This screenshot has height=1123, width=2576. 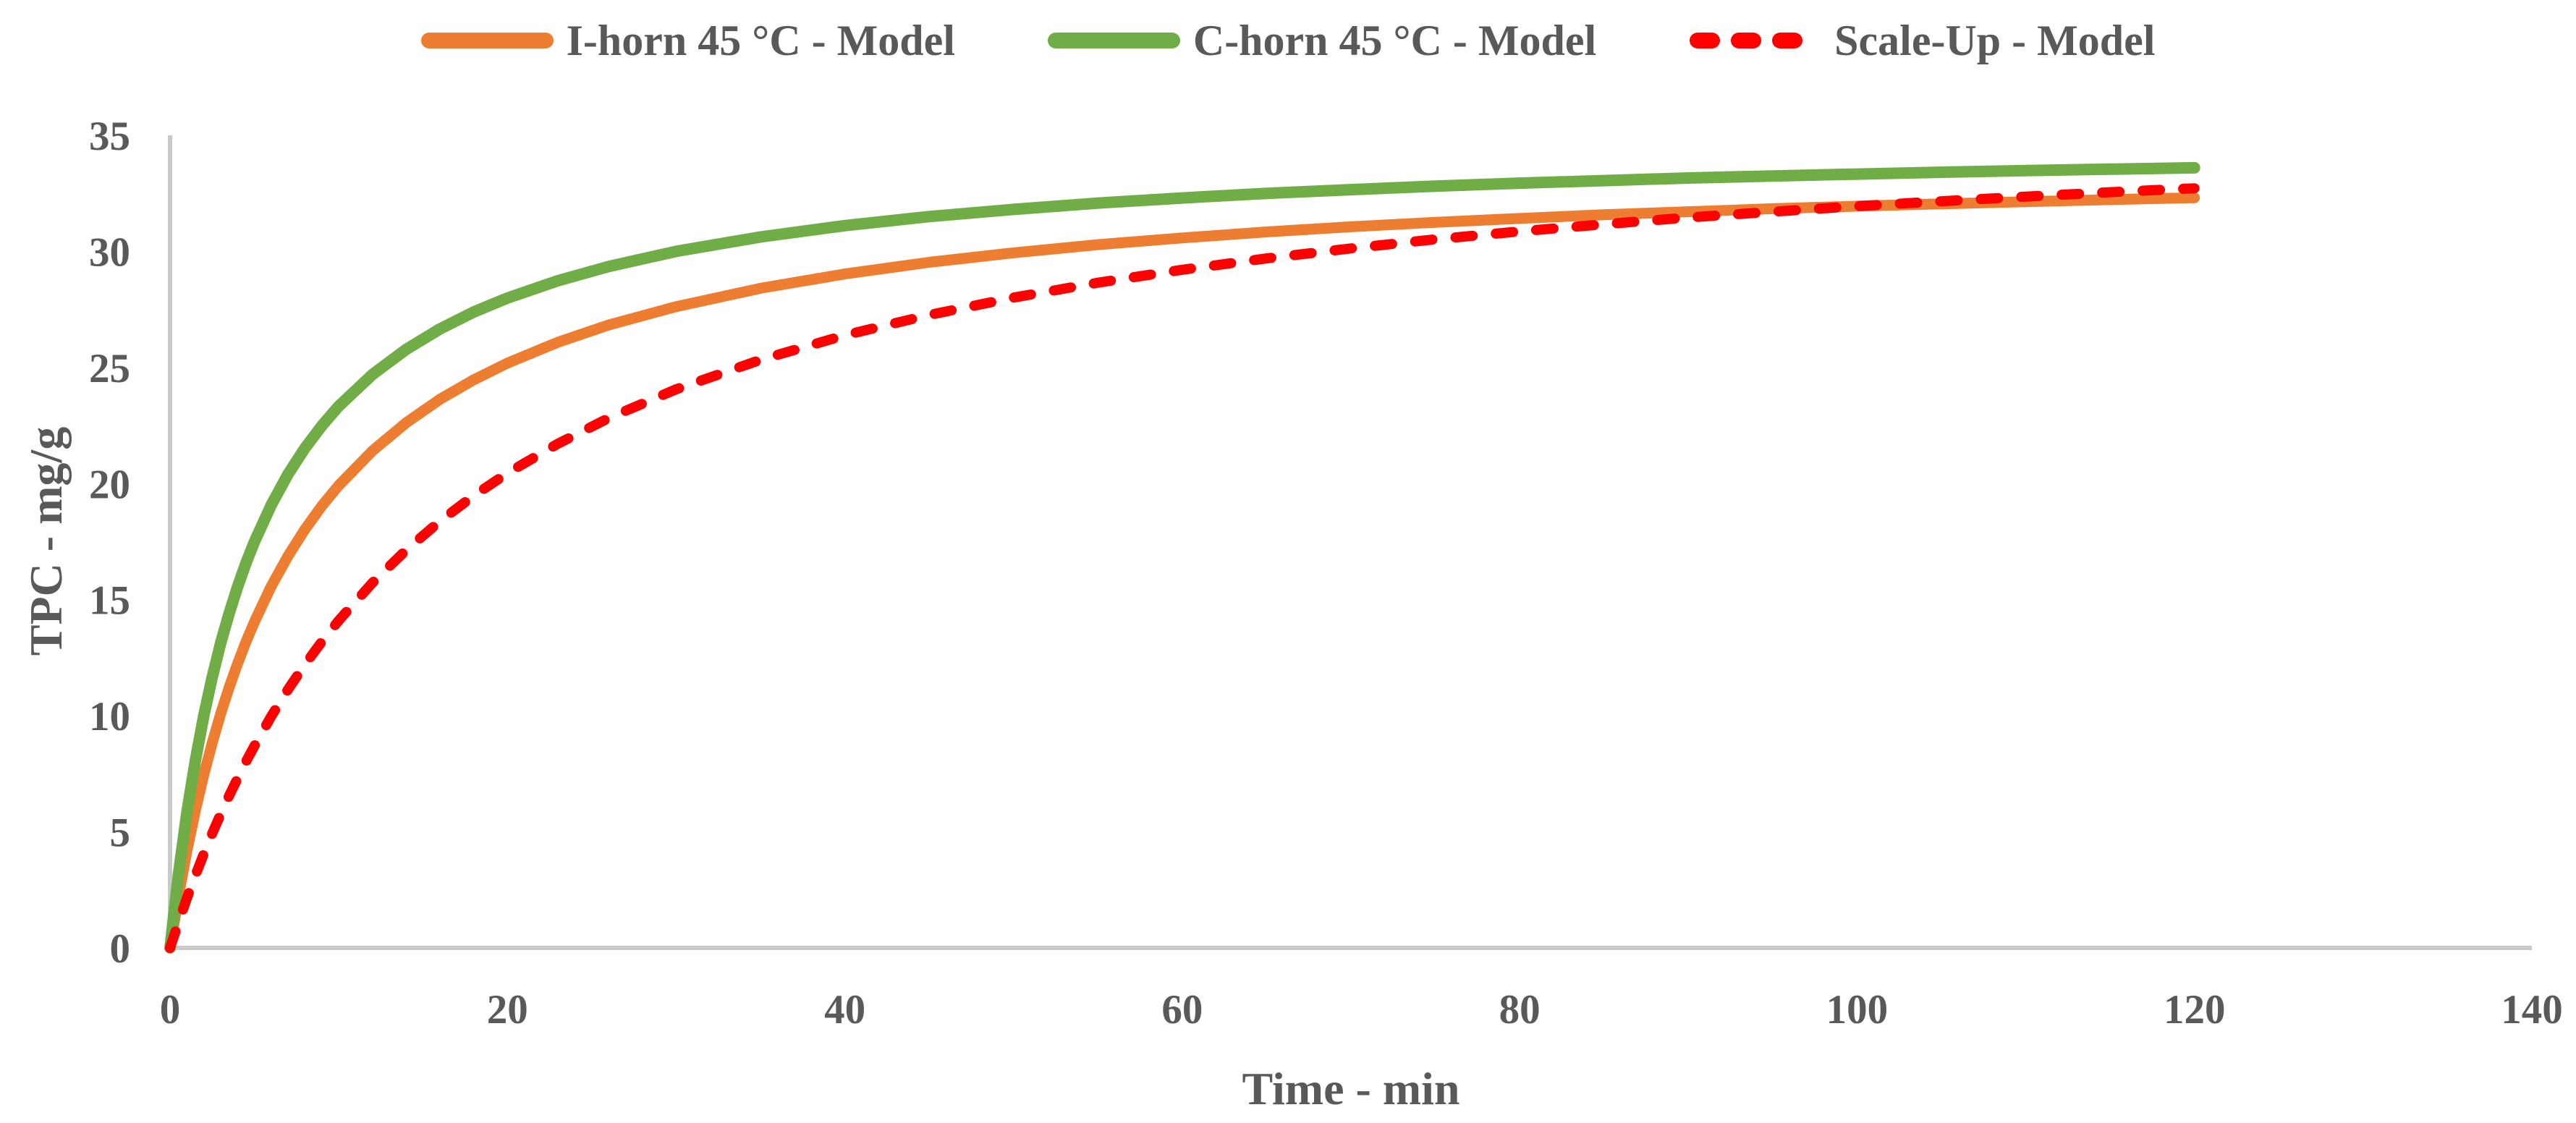 I want to click on legend-label: C-horn 45 °C - Model, so click(x=1394, y=40).